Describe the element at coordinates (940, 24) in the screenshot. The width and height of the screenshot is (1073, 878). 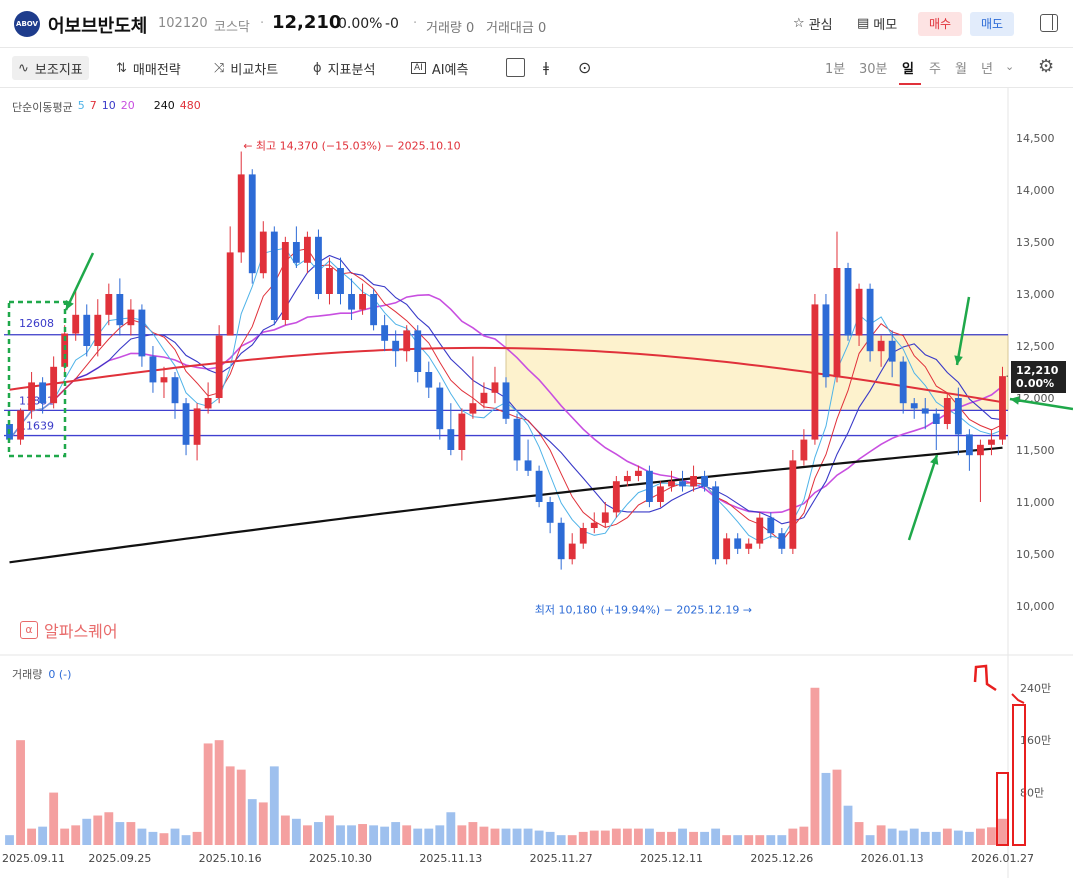
I see `buy-button: 매수` at that location.